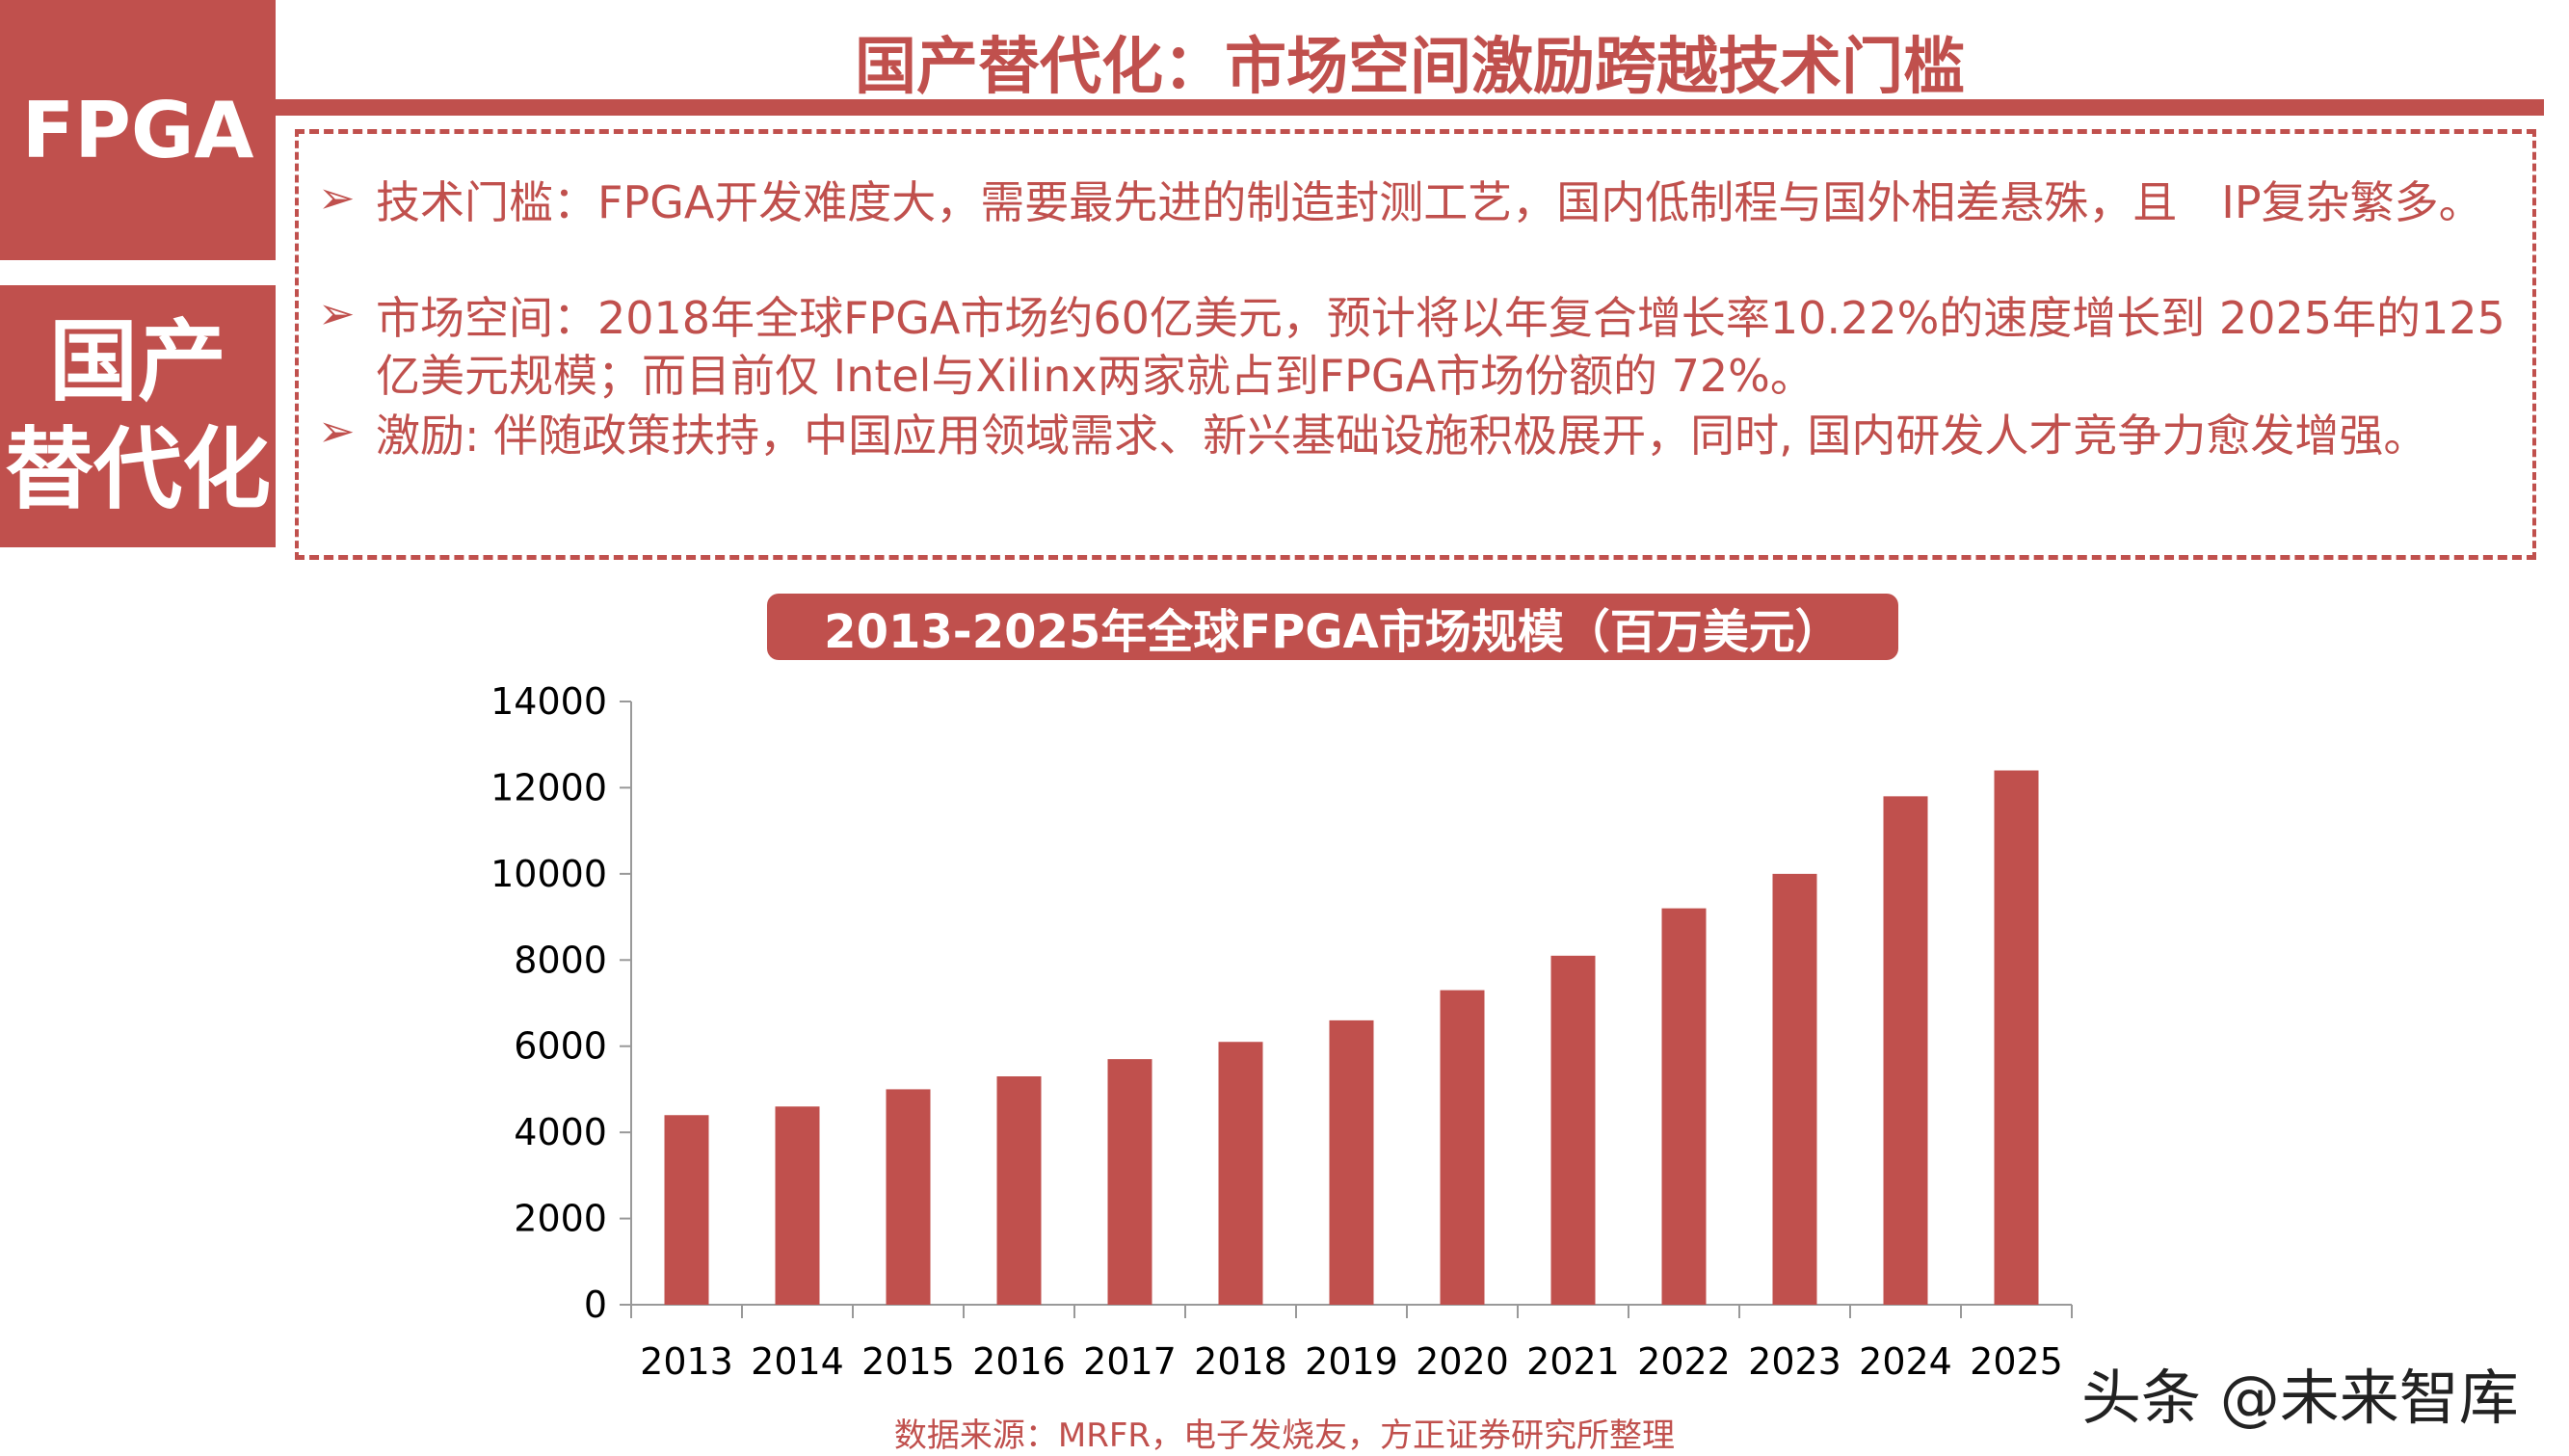 The image size is (2569, 1456). What do you see at coordinates (2016, 1361) in the screenshot?
I see `x-tick-label: 2025` at bounding box center [2016, 1361].